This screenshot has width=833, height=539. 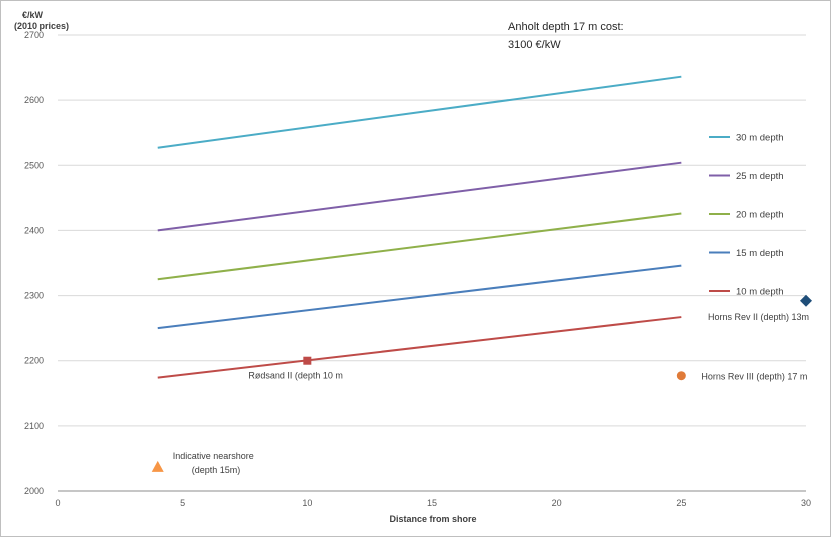 I want to click on x-tick-label: 20, so click(x=557, y=503).